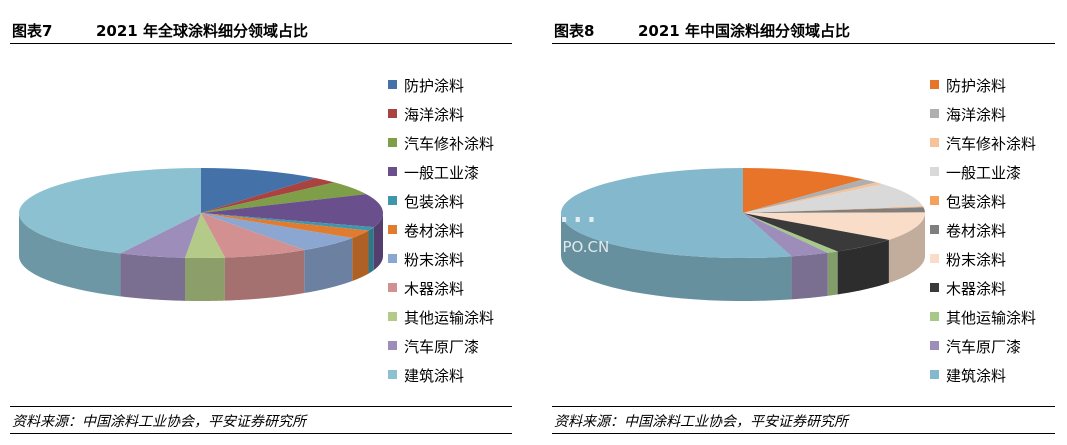 The image size is (1067, 445). What do you see at coordinates (32, 31) in the screenshot?
I see `figure-number: 图表7` at bounding box center [32, 31].